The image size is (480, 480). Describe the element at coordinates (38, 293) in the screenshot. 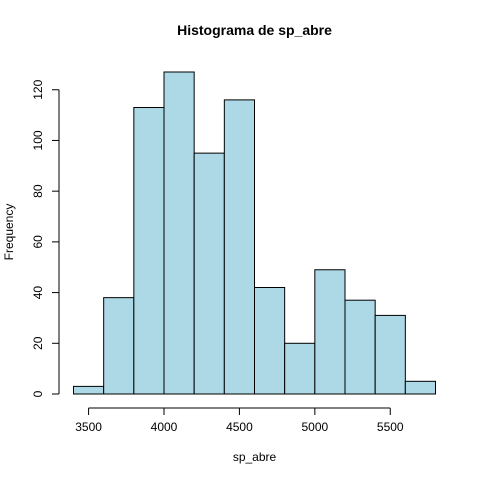

I see `y-tick-label-2: 40` at that location.